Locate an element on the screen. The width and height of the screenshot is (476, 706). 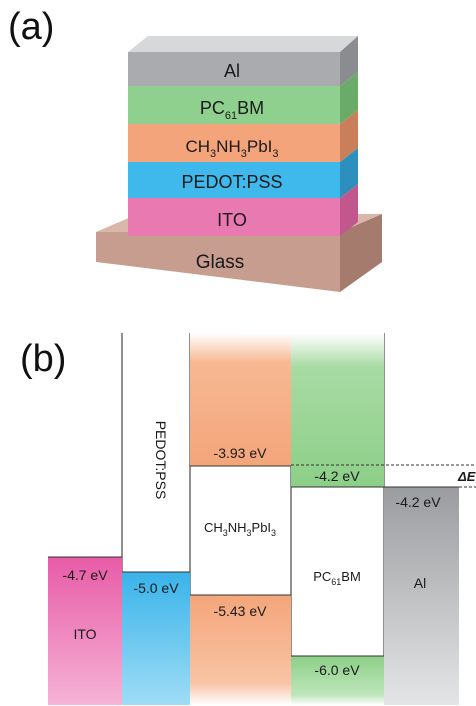
band-al: -4.2 eV Al is located at coordinates (421, 595).